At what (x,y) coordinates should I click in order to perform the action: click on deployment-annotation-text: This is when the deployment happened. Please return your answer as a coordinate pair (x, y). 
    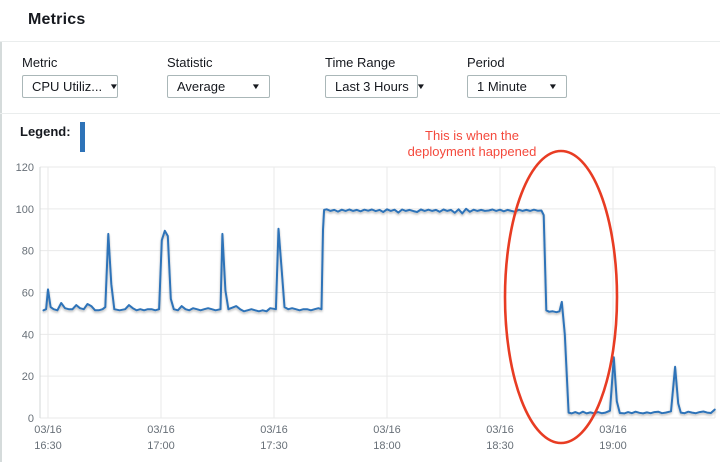
    Looking at the image, I should click on (472, 143).